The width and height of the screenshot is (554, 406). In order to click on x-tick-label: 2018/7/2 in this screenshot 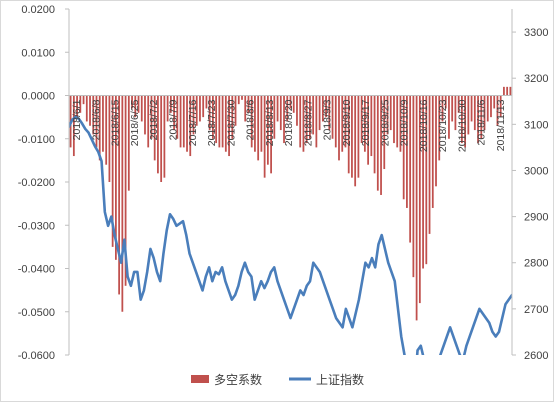, I will do `click(154, 119)`.